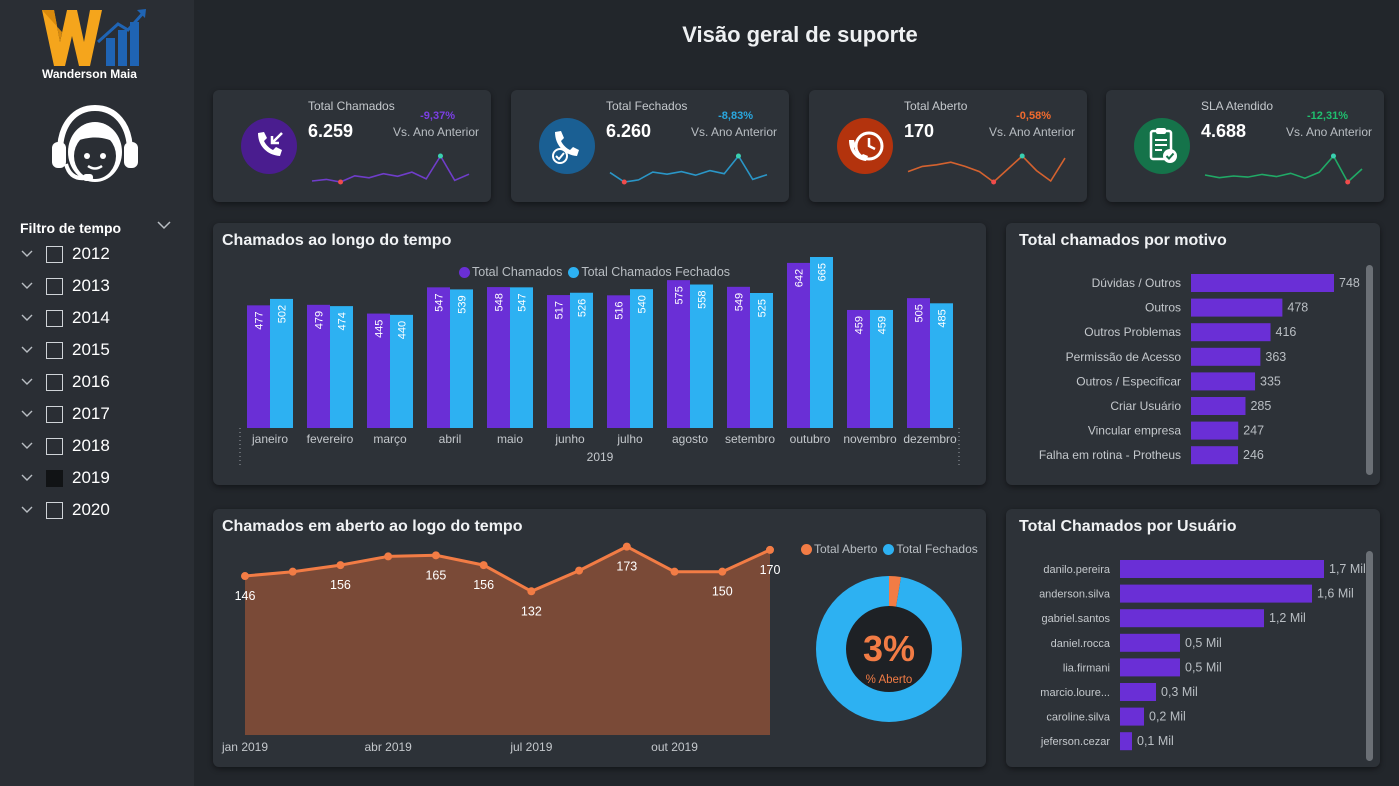  Describe the element at coordinates (483, 565) in the screenshot. I see `area-point-jun 2019` at that location.